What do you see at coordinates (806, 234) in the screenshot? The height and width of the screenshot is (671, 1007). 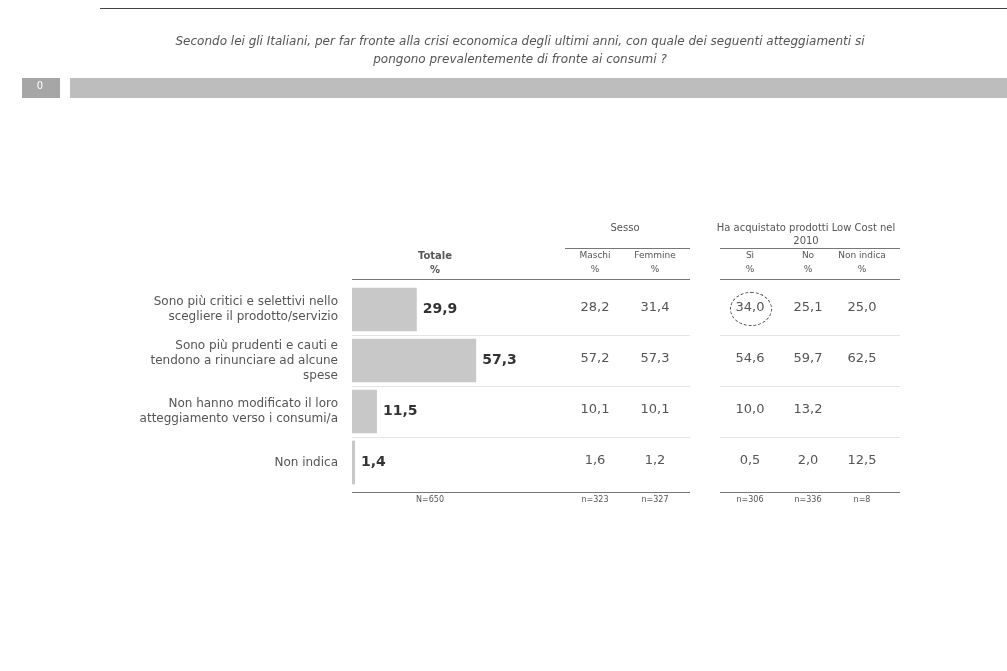 I see `text: Ha acquistato prodotti Low Cost nel 2010` at bounding box center [806, 234].